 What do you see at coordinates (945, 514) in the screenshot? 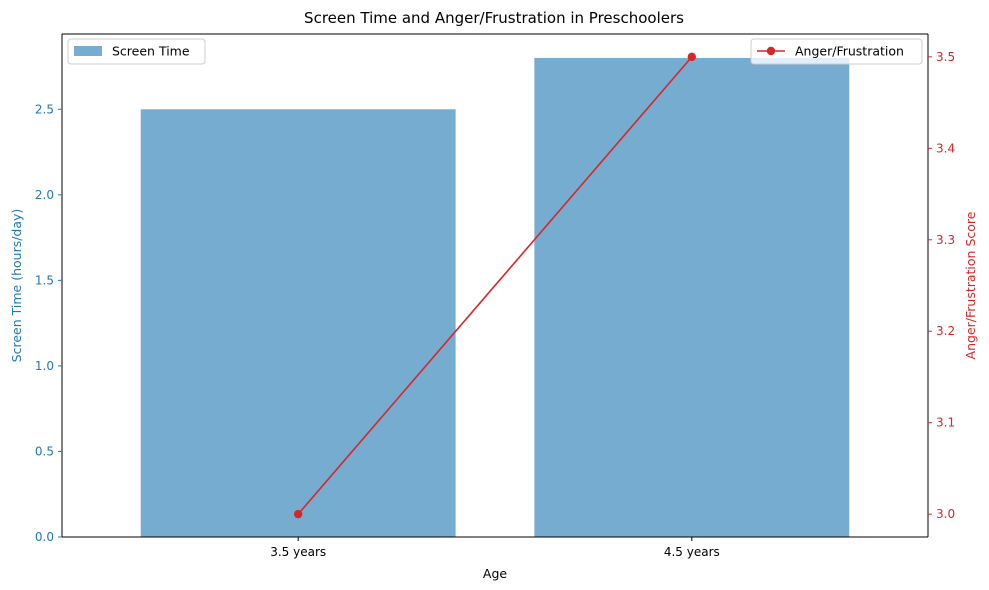
I see `y-right-tick-label: 3.0` at bounding box center [945, 514].